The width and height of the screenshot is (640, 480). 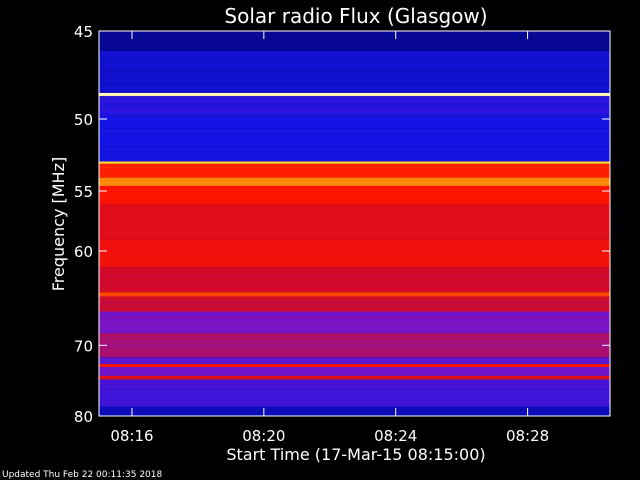 What do you see at coordinates (395, 436) in the screenshot?
I see `x-tick-label: 08:24` at bounding box center [395, 436].